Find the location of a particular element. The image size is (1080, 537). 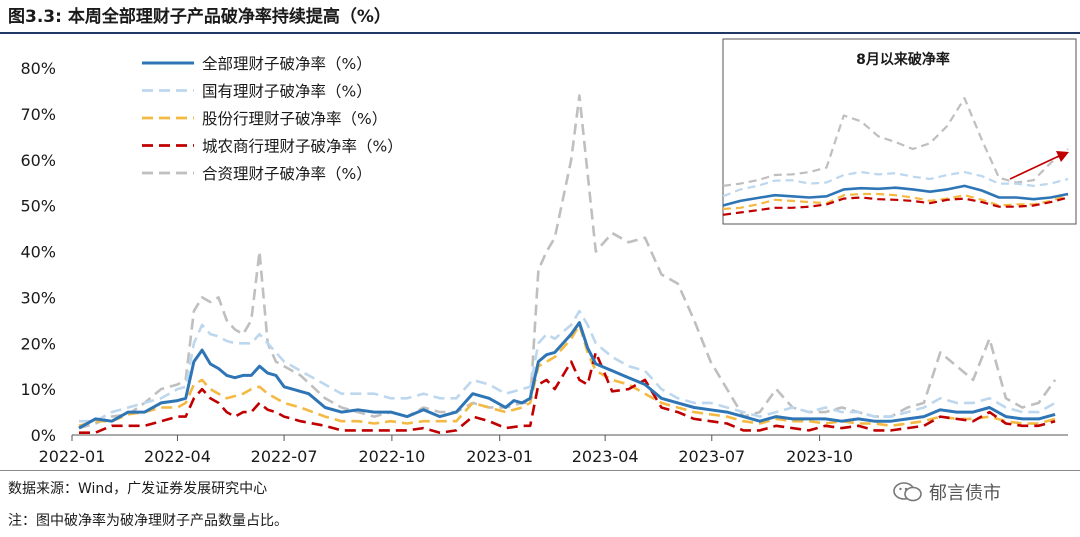

x-tick-label: 2022-07 is located at coordinates (284, 456).